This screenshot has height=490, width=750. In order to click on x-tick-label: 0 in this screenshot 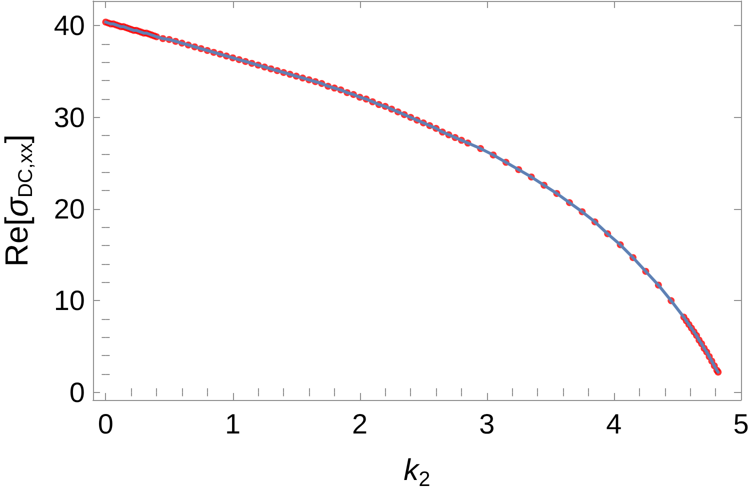, I will do `click(106, 424)`.